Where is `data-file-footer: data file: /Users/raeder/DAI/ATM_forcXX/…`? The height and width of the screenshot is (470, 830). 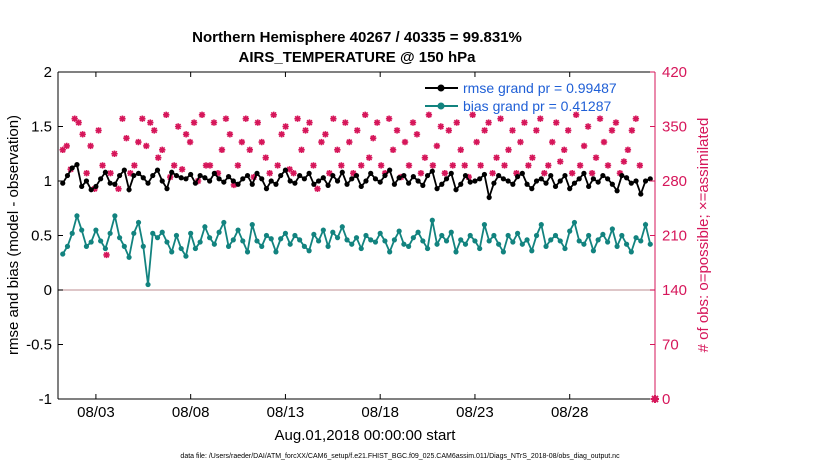
data-file-footer: data file: /Users/raeder/DAI/ATM_forcXX/… is located at coordinates (400, 456).